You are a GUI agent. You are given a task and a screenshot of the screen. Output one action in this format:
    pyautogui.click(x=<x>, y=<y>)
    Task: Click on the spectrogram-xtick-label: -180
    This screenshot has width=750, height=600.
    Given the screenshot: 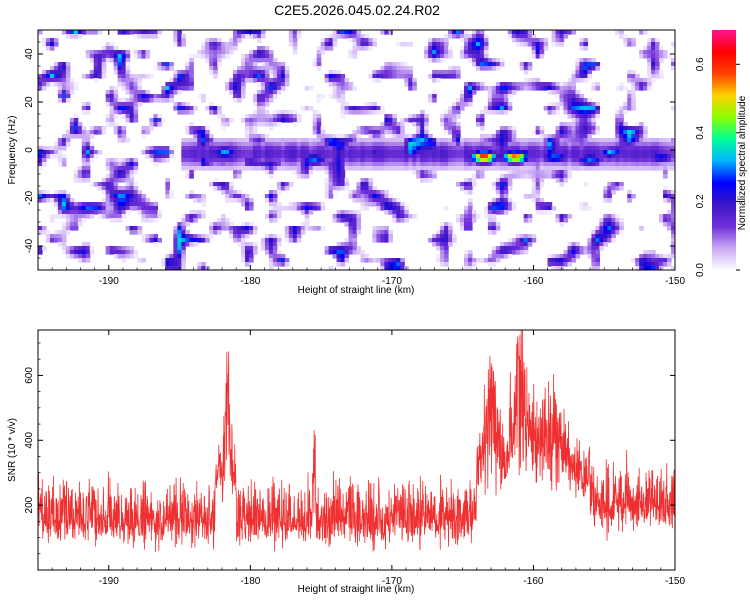 What is the action you would take?
    pyautogui.click(x=250, y=281)
    